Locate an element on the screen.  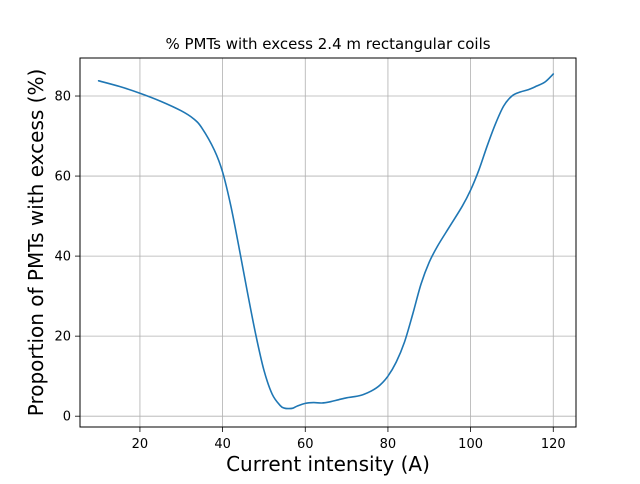
x-tick-label: 40 is located at coordinates (222, 444).